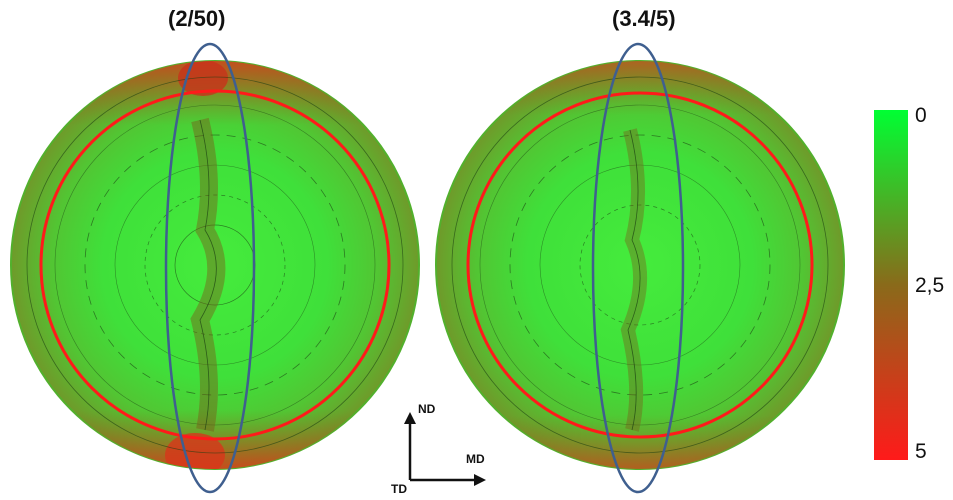 The height and width of the screenshot is (500, 953). Describe the element at coordinates (210, 268) in the screenshot. I see `blue-ellipse-left` at that location.